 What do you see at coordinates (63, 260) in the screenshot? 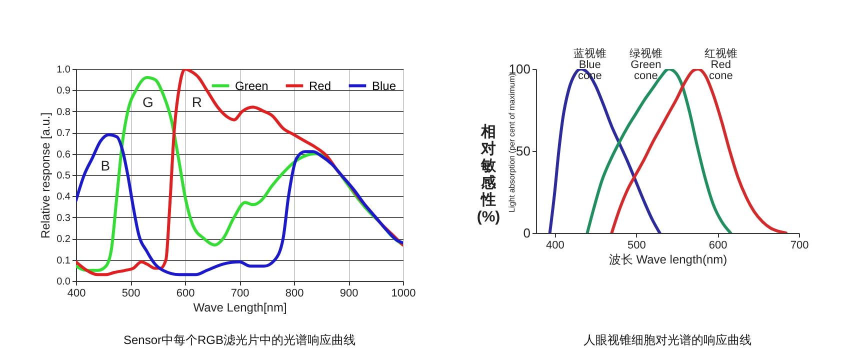
I see `y-tick-label: 0.1` at bounding box center [63, 260].